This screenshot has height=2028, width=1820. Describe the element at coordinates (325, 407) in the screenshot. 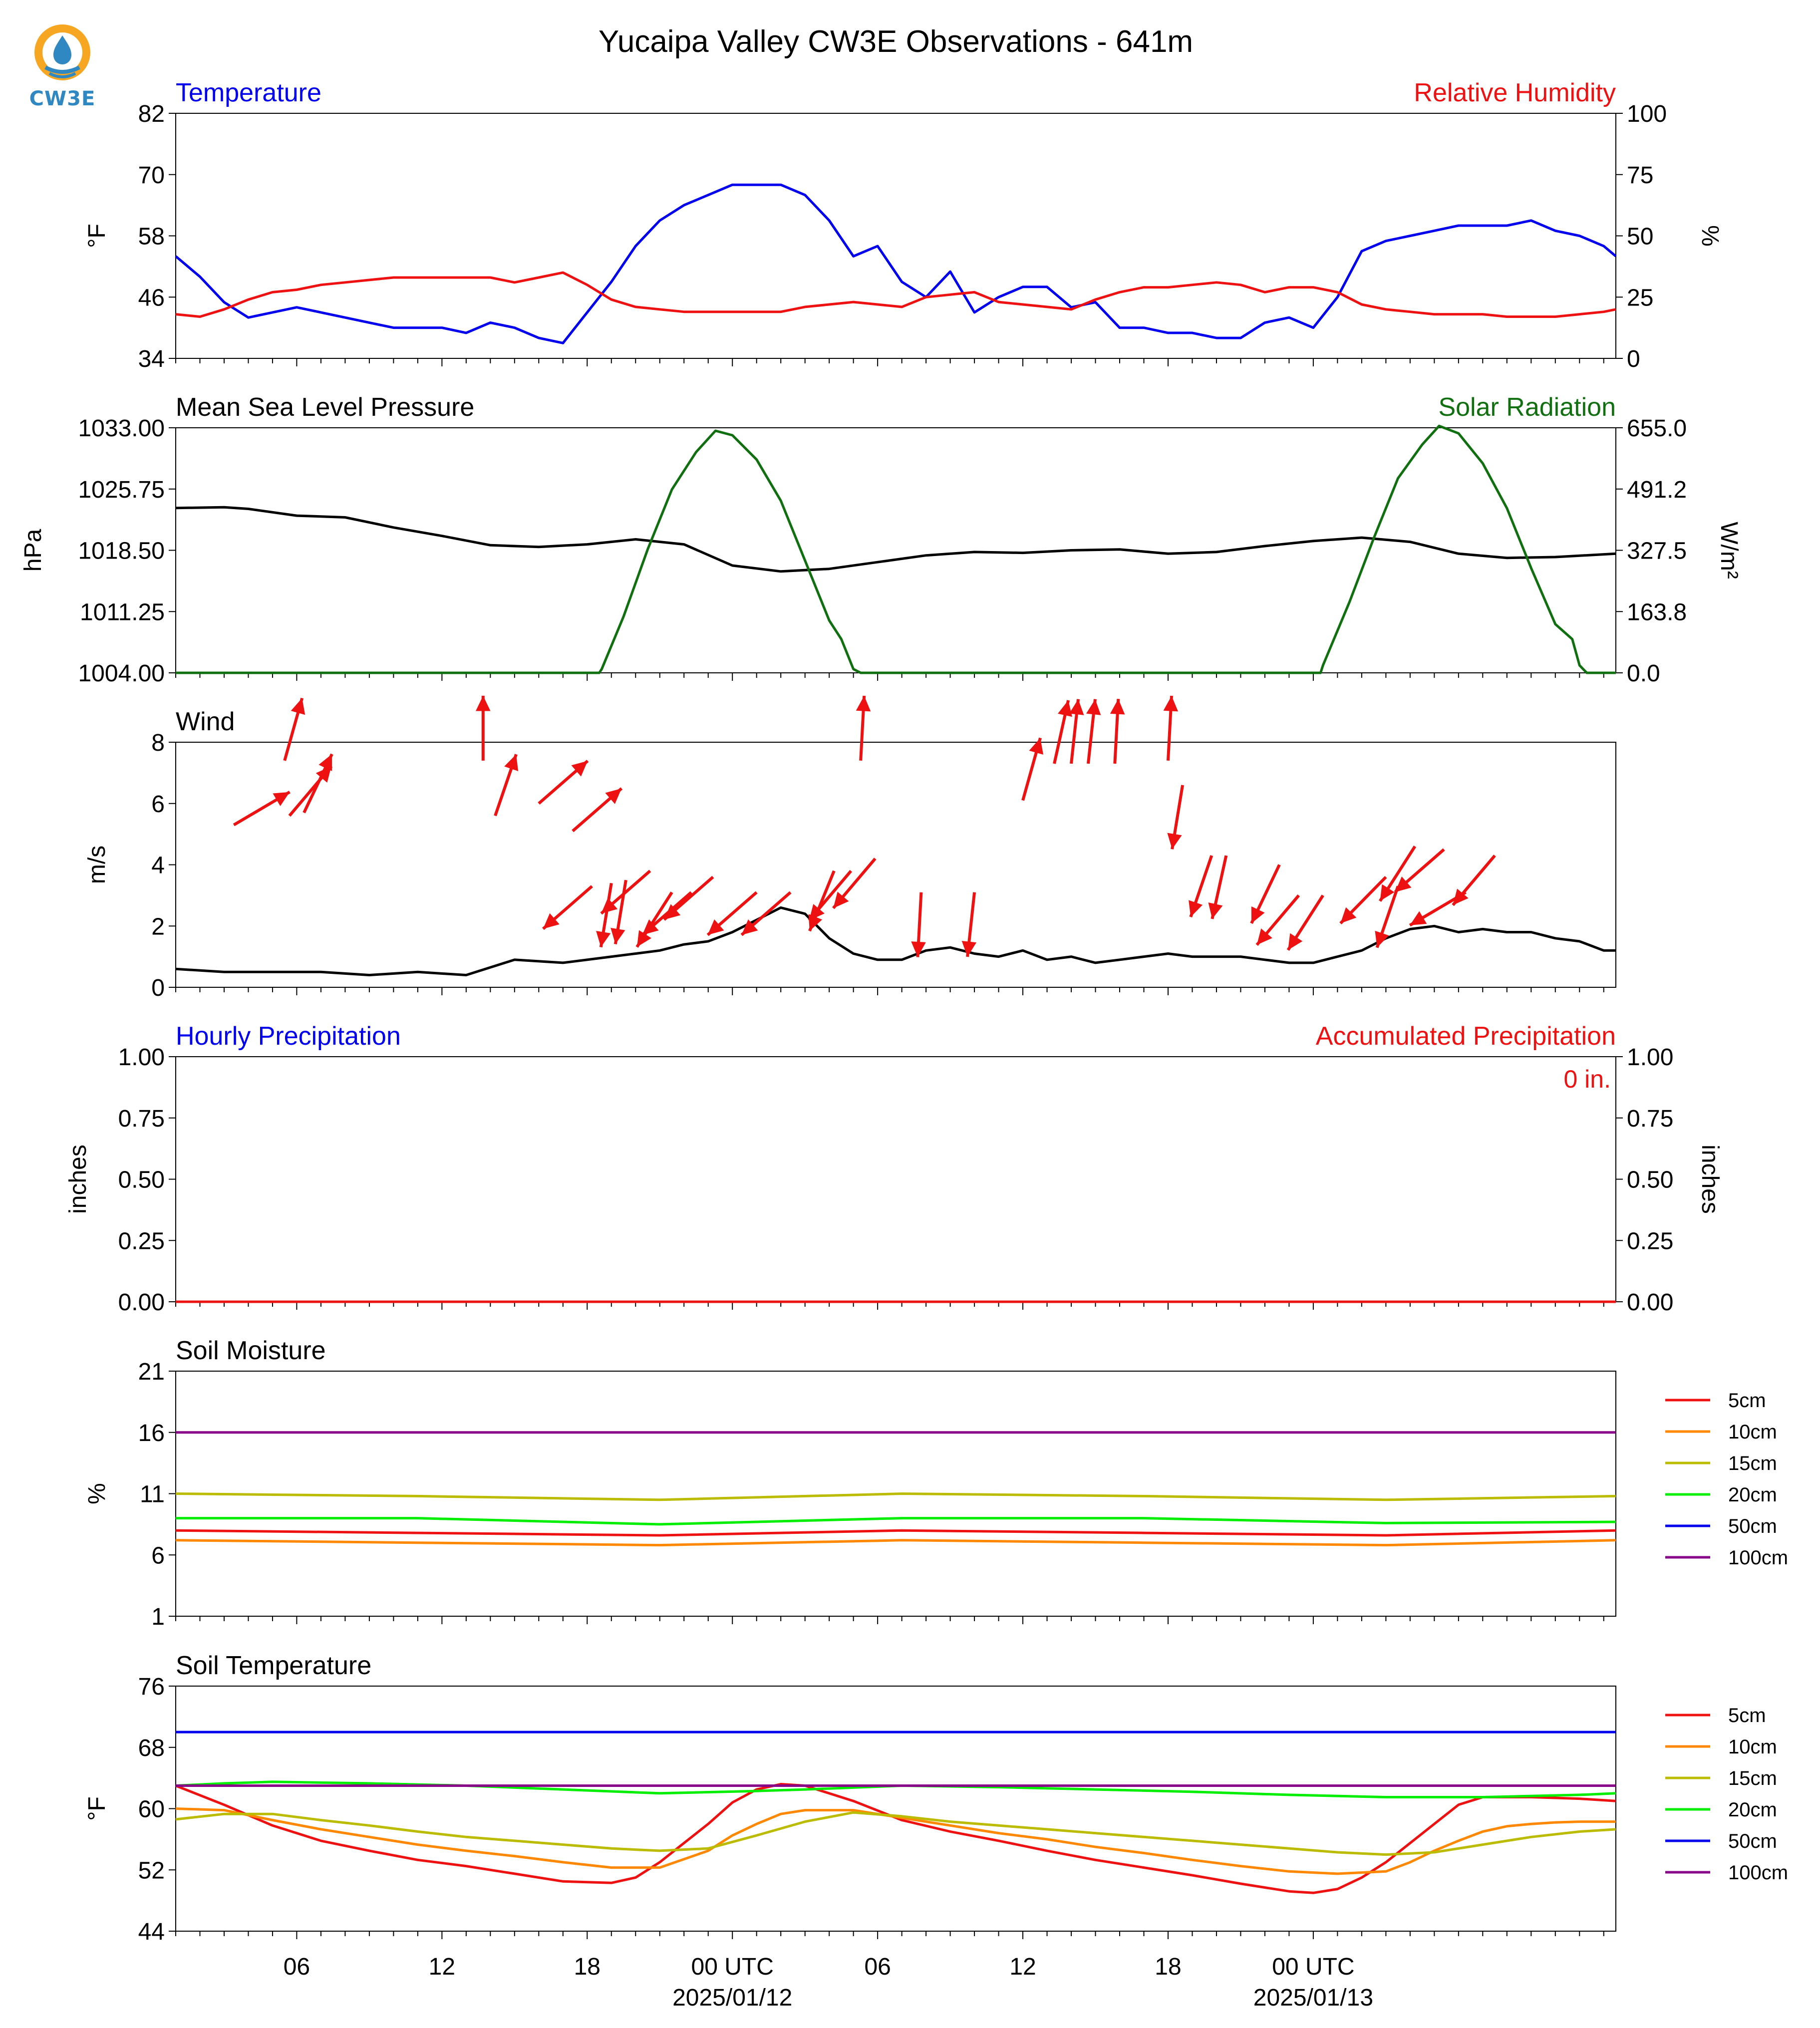

I see `panel-title-left: Mean Sea Level Pressure` at that location.